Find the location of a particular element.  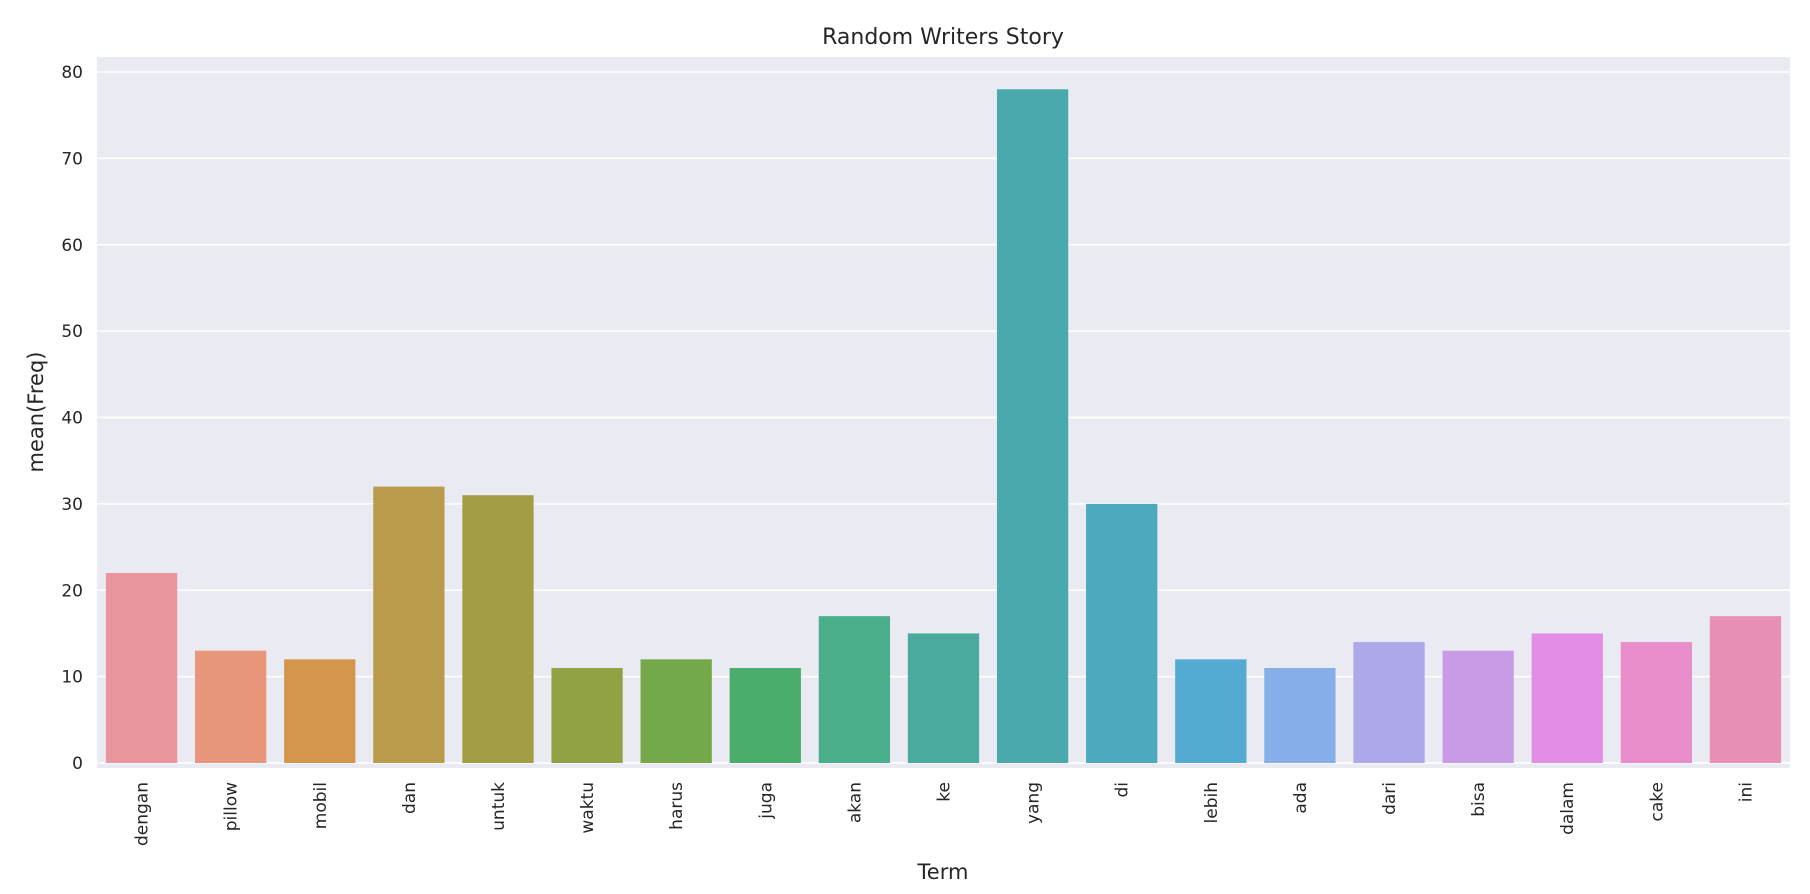

chart-title: Random Writers Story is located at coordinates (943, 37).